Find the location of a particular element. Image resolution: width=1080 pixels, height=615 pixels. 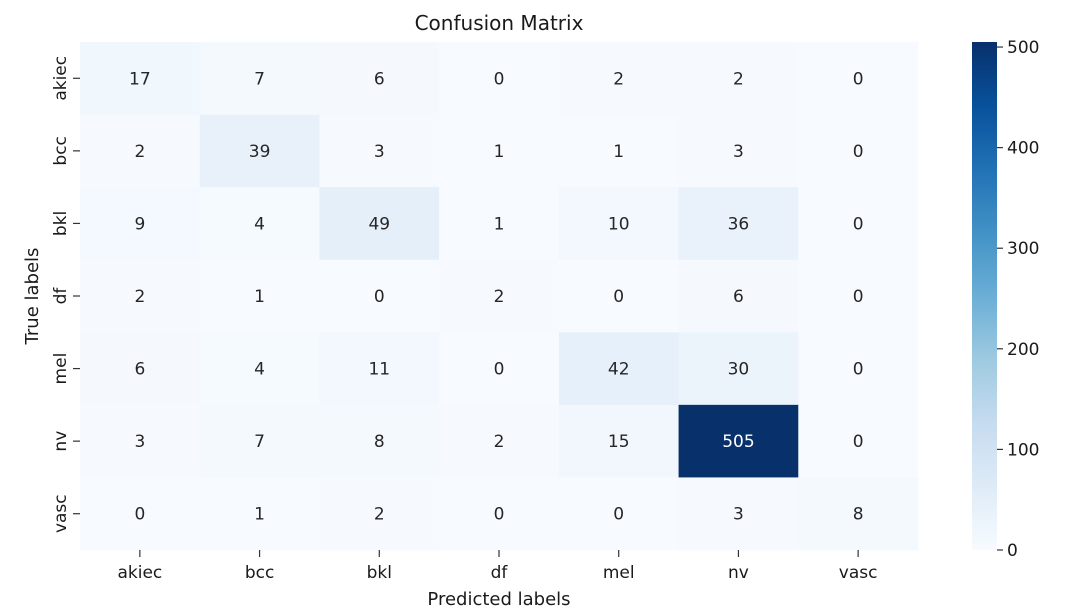

cell-value-label: 9 is located at coordinates (139, 224).